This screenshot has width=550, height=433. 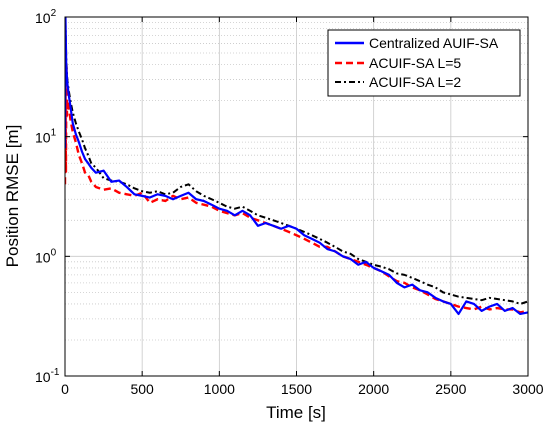 What do you see at coordinates (55, 372) in the screenshot?
I see `y-tick-exponent: -1` at bounding box center [55, 372].